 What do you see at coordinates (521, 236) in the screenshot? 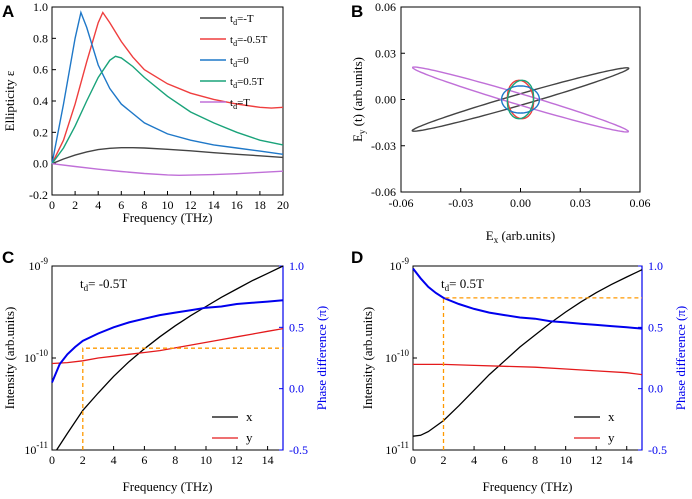
I see `panel-b-xlabel: Ex (arb.units)` at bounding box center [521, 236].